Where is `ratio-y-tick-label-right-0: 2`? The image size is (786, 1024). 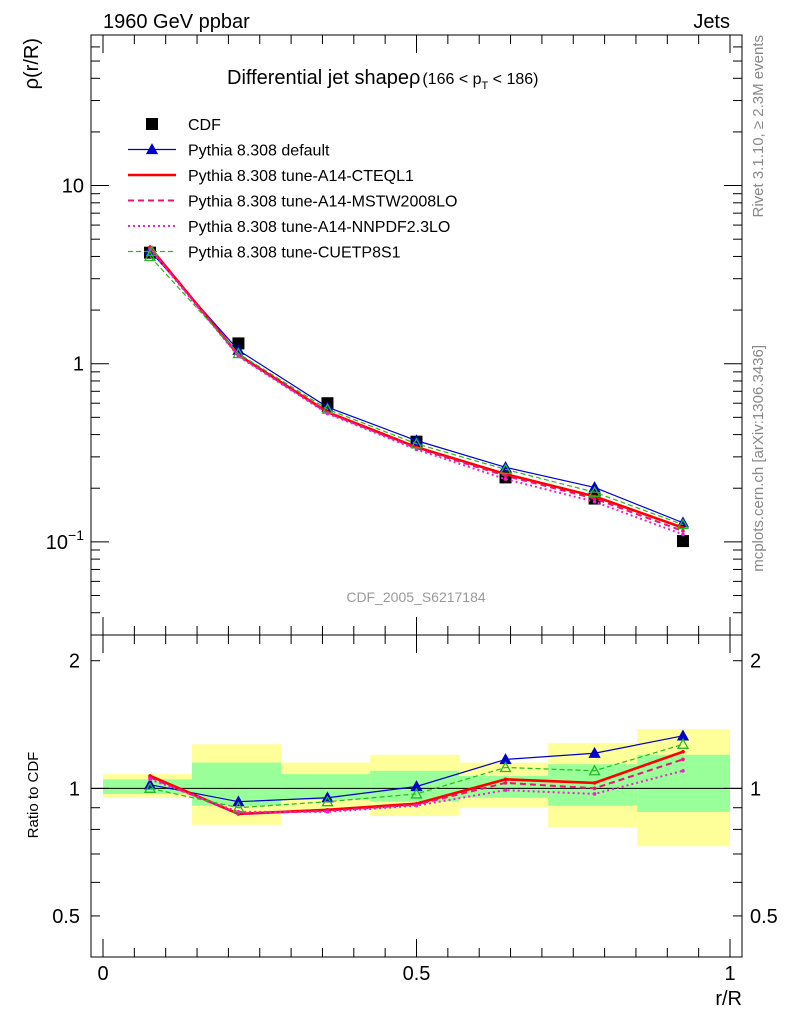
ratio-y-tick-label-right-0: 2 is located at coordinates (755, 662).